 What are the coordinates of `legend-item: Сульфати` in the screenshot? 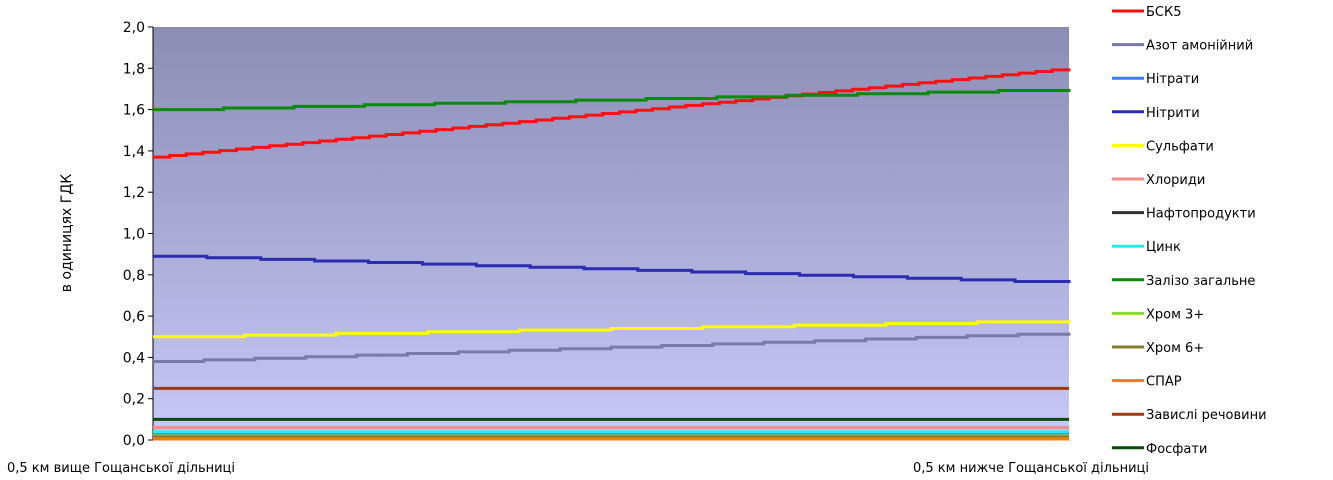 It's located at (1163, 146).